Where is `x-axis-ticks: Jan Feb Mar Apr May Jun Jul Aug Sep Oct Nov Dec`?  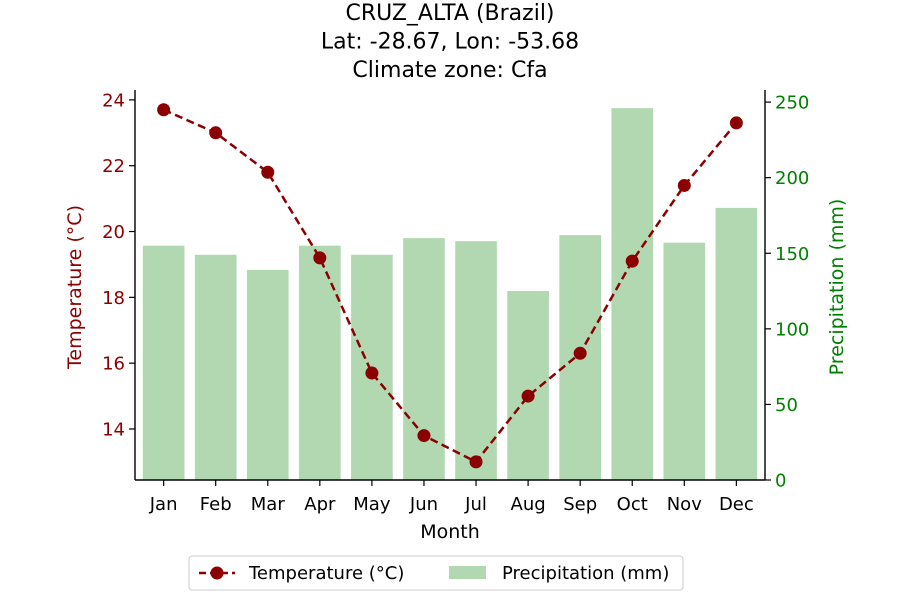
x-axis-ticks: Jan Feb Mar Apr May Jun Jul Aug Sep Oct Nov Dec is located at coordinates (451, 497).